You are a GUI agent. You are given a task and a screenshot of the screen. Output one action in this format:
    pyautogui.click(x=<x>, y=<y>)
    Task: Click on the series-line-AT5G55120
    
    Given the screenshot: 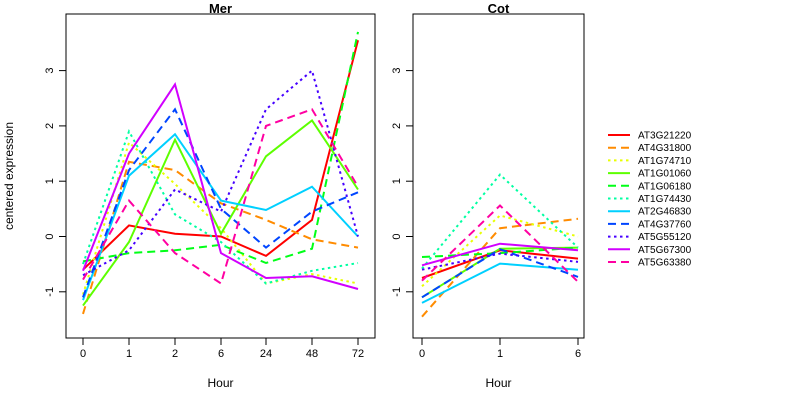 What is the action you would take?
    pyautogui.click(x=500, y=261)
    